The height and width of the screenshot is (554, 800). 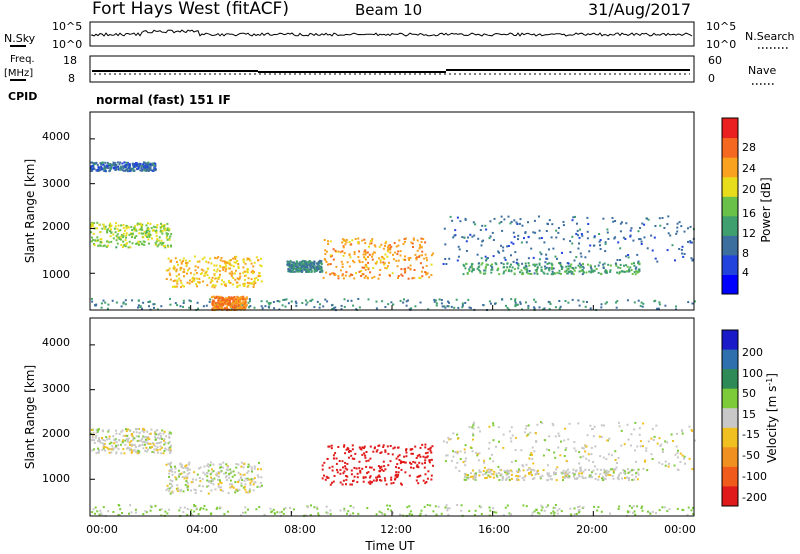 What do you see at coordinates (22, 96) in the screenshot?
I see `cpid-label: CPID` at bounding box center [22, 96].